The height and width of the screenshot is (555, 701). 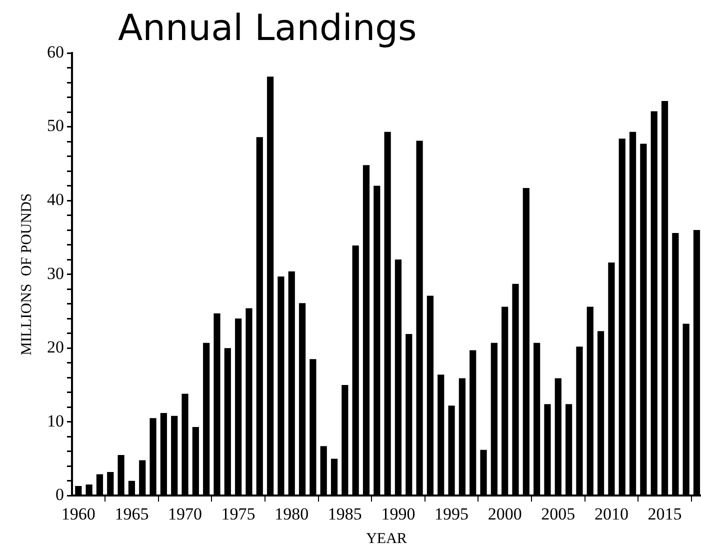 I want to click on y-tick-label: 20, so click(x=55, y=347).